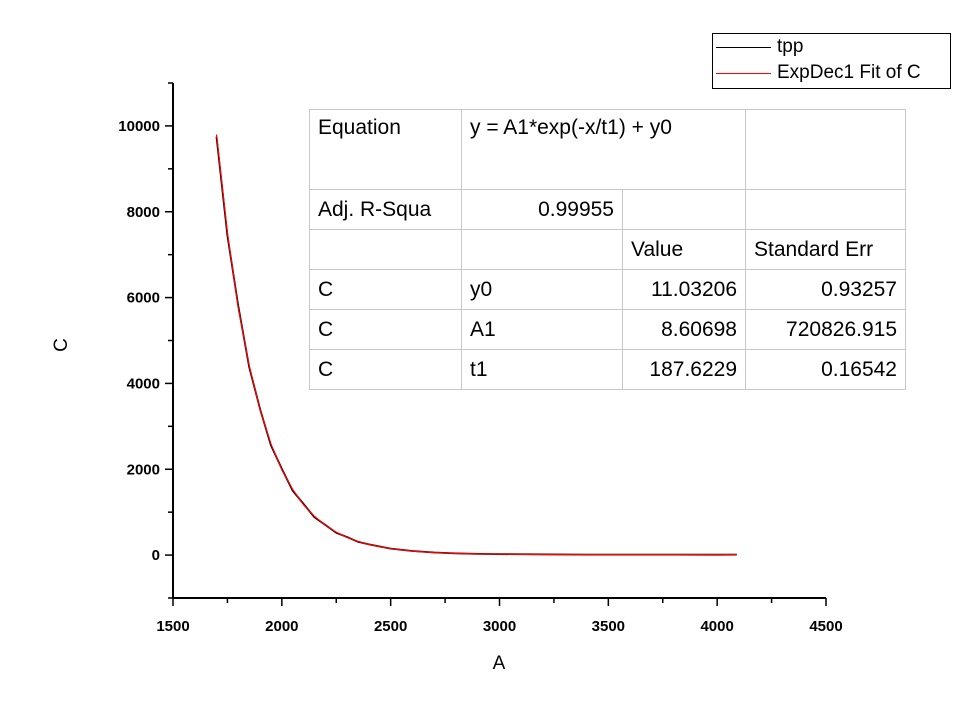  I want to click on param-cell: A1, so click(542, 329).